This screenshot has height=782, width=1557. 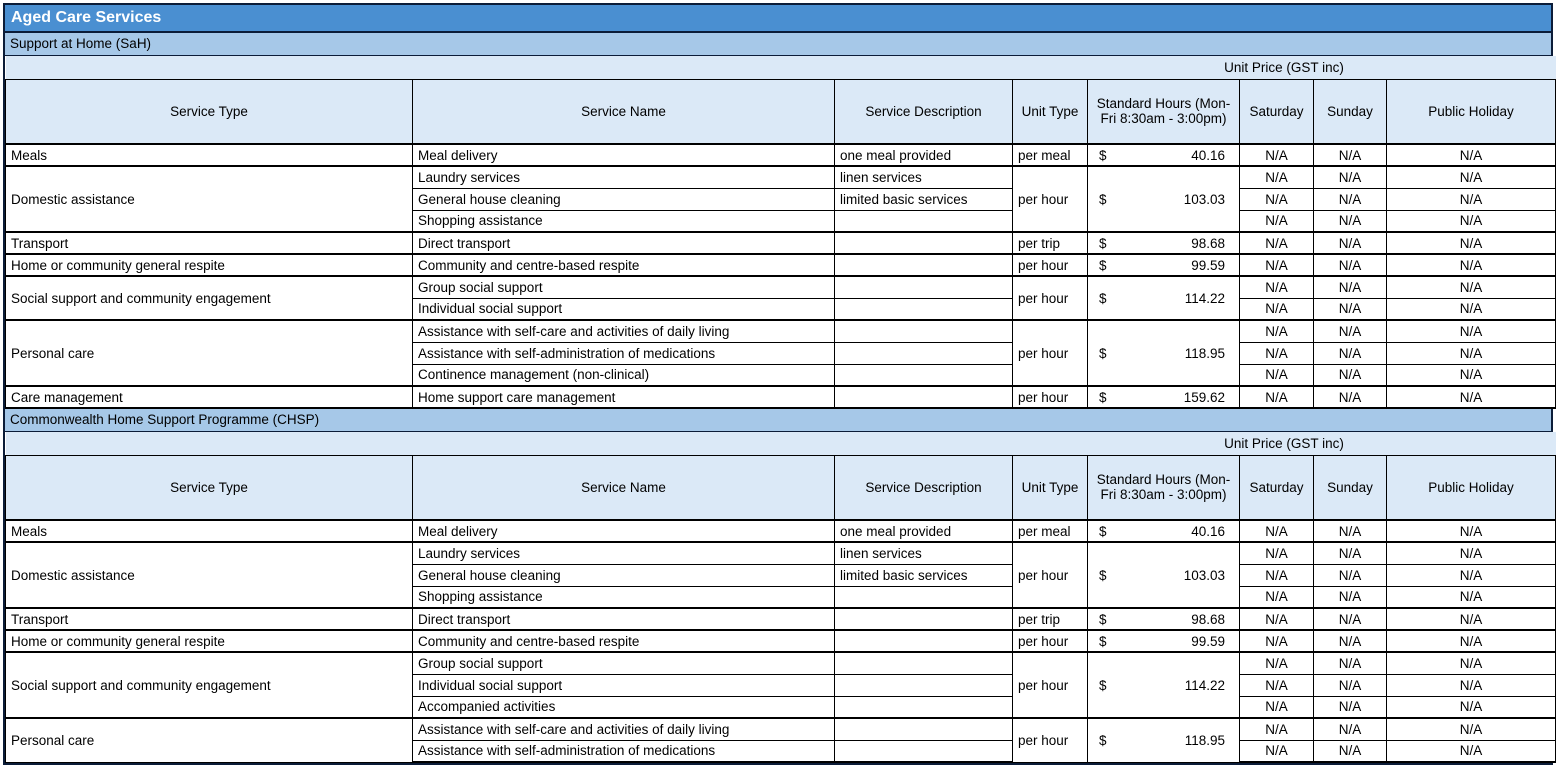 What do you see at coordinates (1208, 155) in the screenshot?
I see `price-value: 40.16` at bounding box center [1208, 155].